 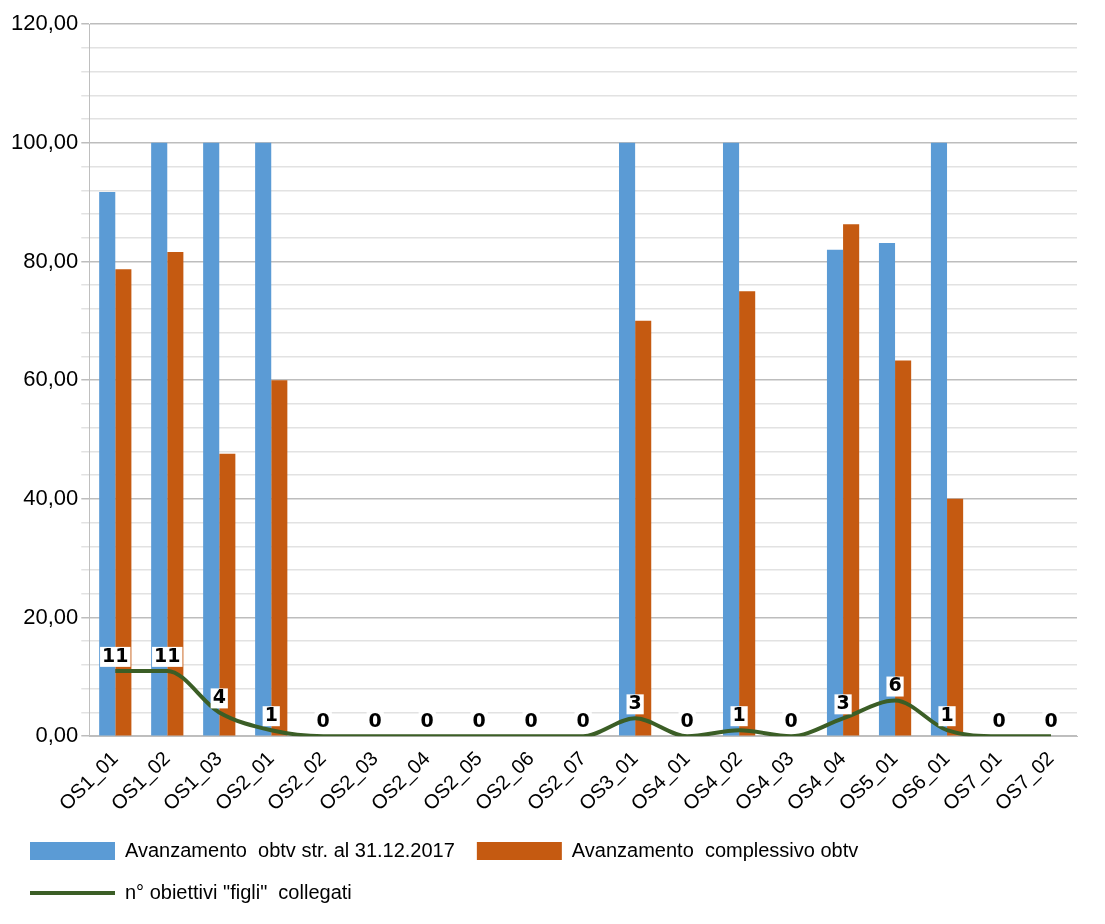 What do you see at coordinates (51, 379) in the screenshot?
I see `y-tick-label: 60,00` at bounding box center [51, 379].